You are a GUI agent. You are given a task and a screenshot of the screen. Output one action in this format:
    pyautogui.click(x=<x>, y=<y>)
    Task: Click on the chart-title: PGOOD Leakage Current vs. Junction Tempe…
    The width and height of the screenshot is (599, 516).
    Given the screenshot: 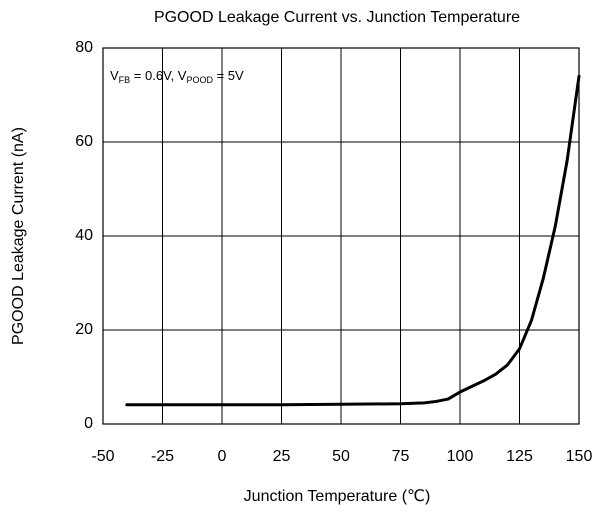 What is the action you would take?
    pyautogui.click(x=337, y=17)
    